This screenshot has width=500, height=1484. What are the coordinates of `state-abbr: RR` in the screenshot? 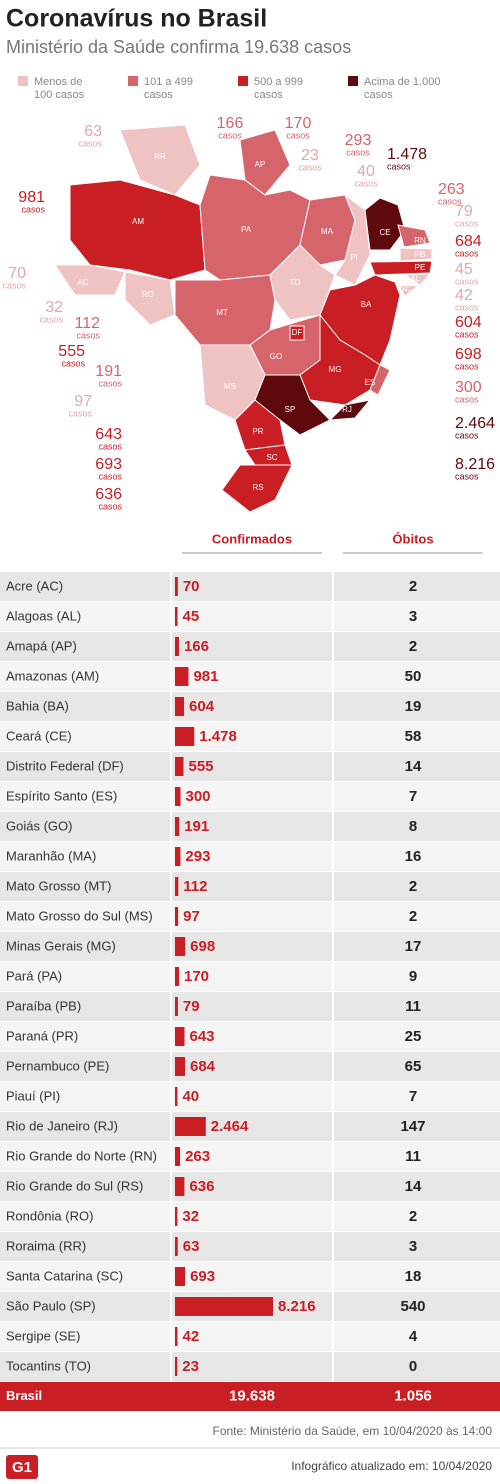 It's located at (160, 156).